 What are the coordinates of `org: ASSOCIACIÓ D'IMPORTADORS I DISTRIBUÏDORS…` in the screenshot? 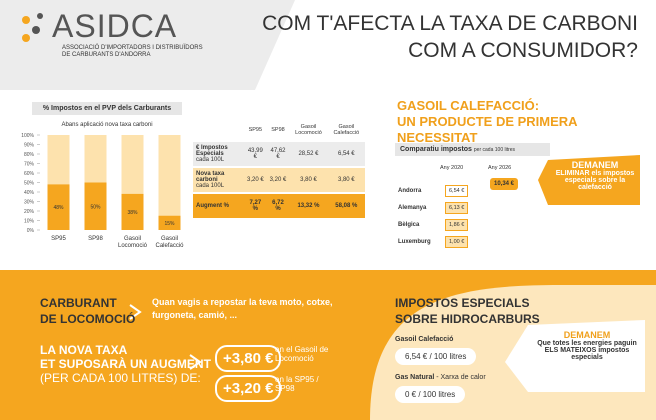 It's located at (132, 52).